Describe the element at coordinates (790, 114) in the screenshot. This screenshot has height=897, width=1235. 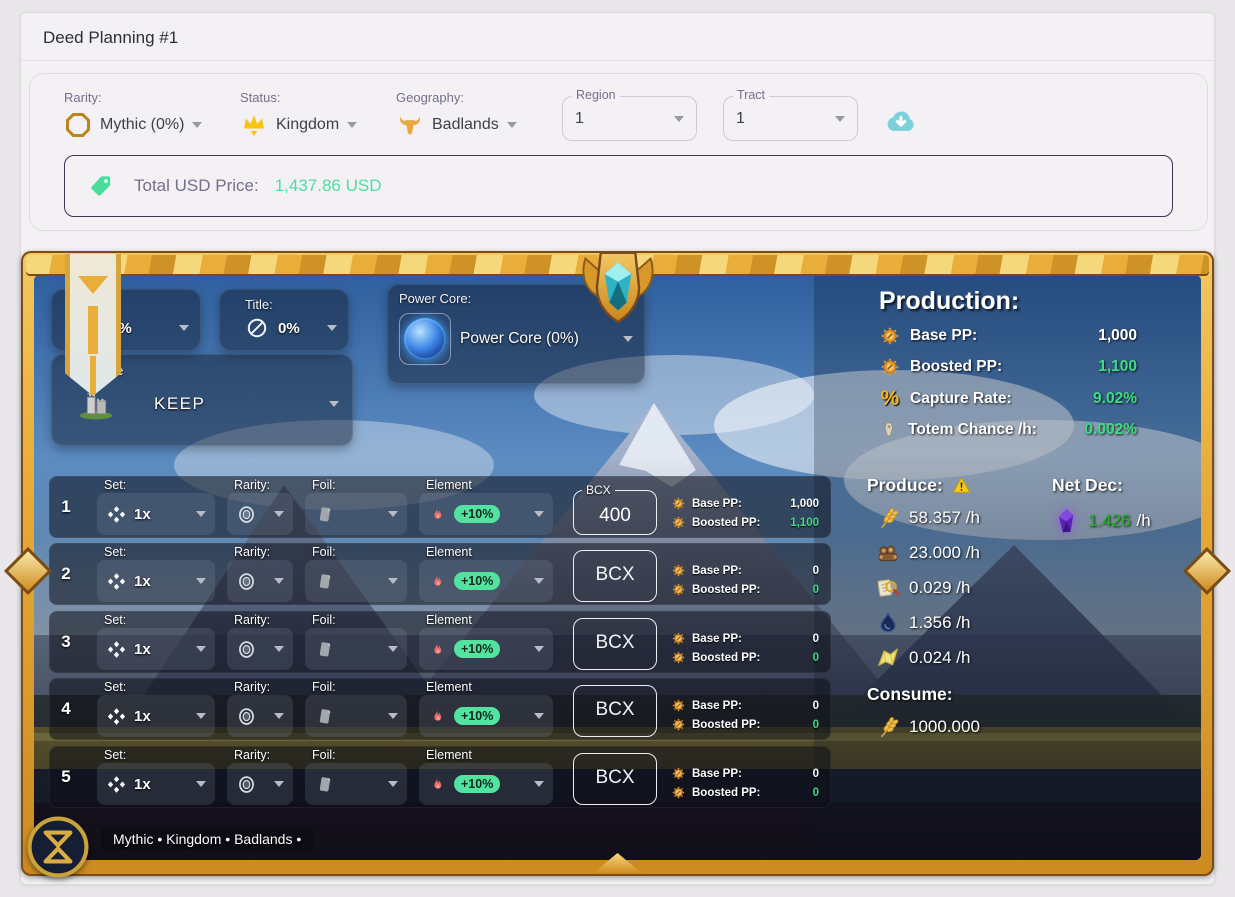
I see `tract-select: Tract 1` at that location.